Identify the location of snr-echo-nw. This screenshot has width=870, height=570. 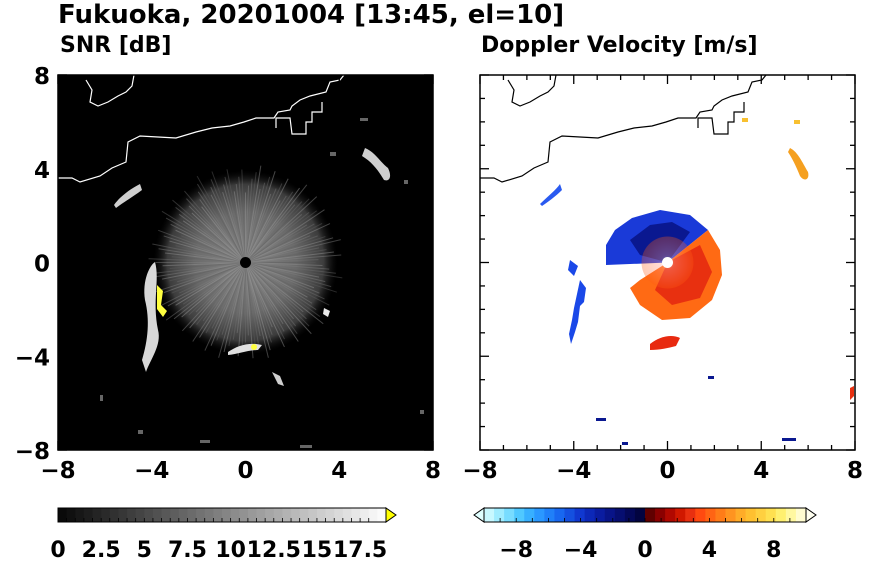
(128, 196).